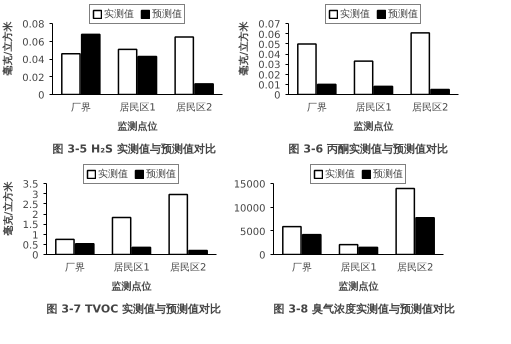 The height and width of the screenshot is (344, 511). Describe the element at coordinates (269, 25) in the screenshot. I see `y-tick-label: 0.07` at that location.